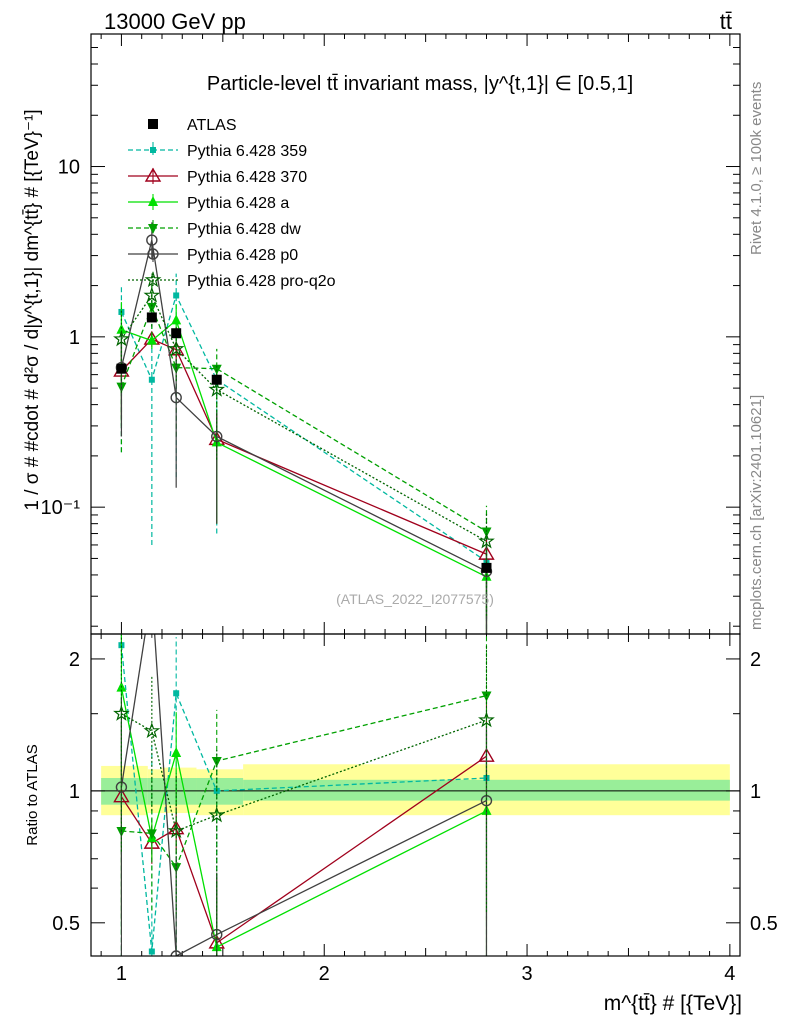  What do you see at coordinates (74, 660) in the screenshot?
I see `ratio-y-tick-label: 2` at bounding box center [74, 660].